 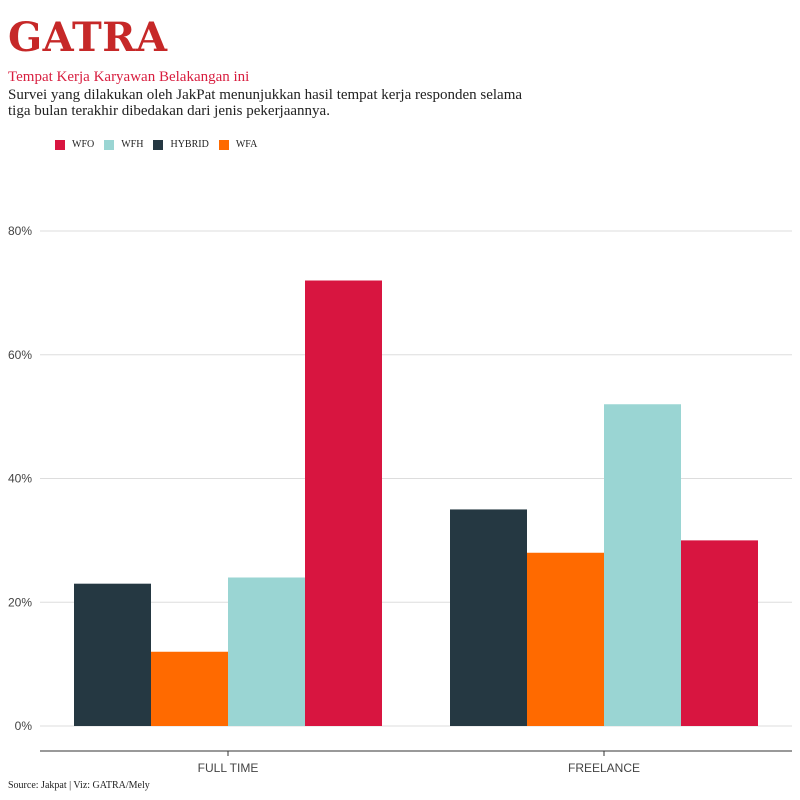 What do you see at coordinates (132, 144) in the screenshot?
I see `legend-label-wfh: WFH` at bounding box center [132, 144].